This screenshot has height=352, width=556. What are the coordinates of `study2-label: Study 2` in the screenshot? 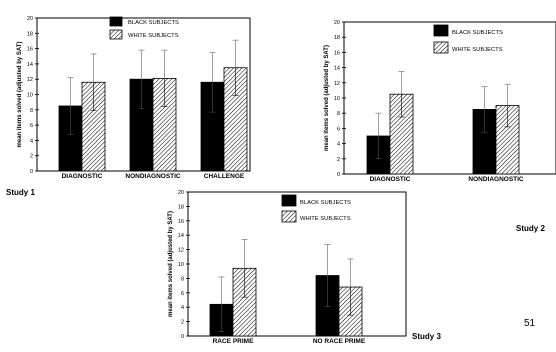 It's located at (530, 228).